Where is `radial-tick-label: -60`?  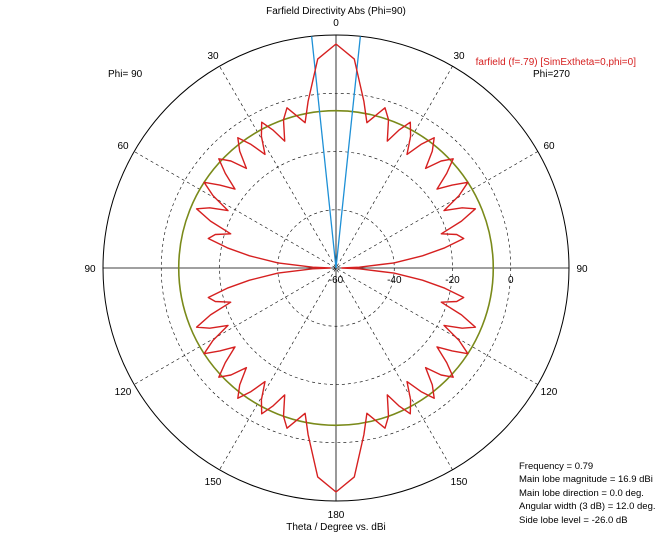 radial-tick-label: -60 is located at coordinates (336, 280).